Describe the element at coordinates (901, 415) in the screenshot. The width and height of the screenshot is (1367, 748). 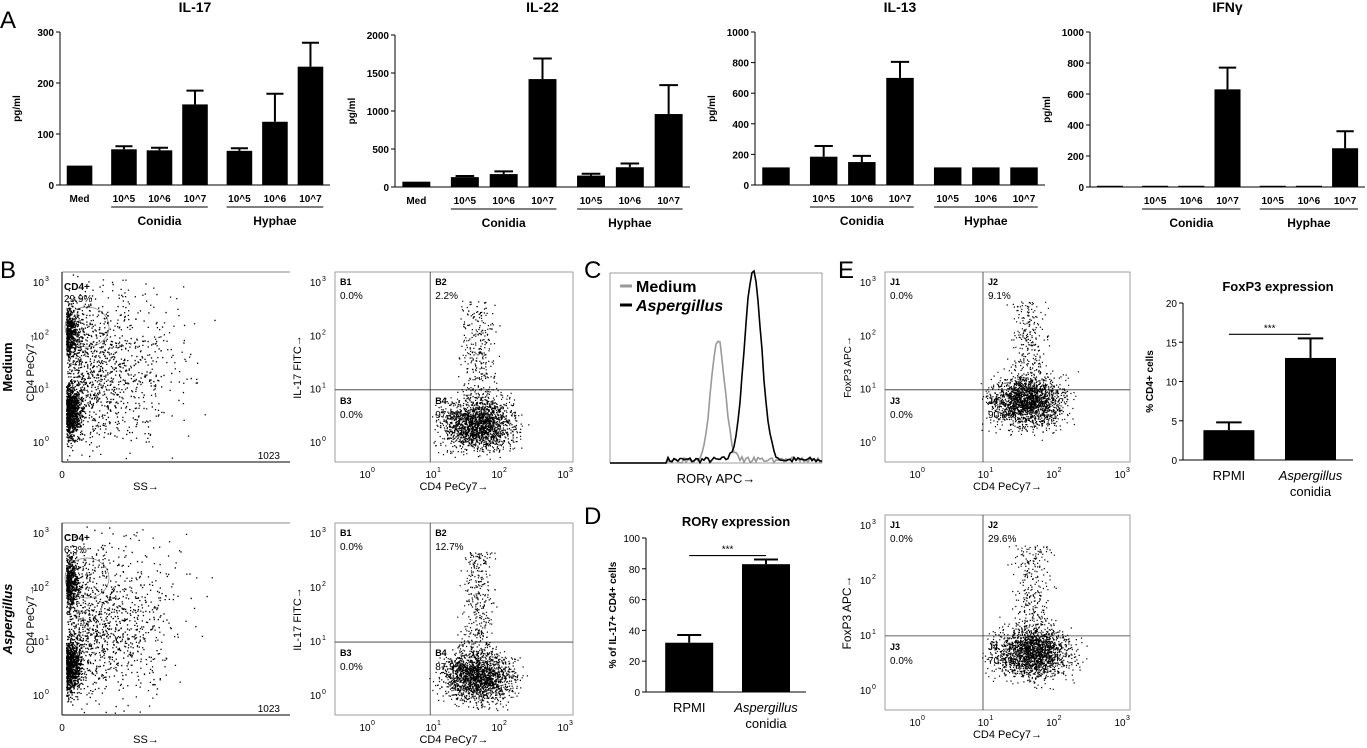
I see `quadrant-value: 0.0%` at that location.